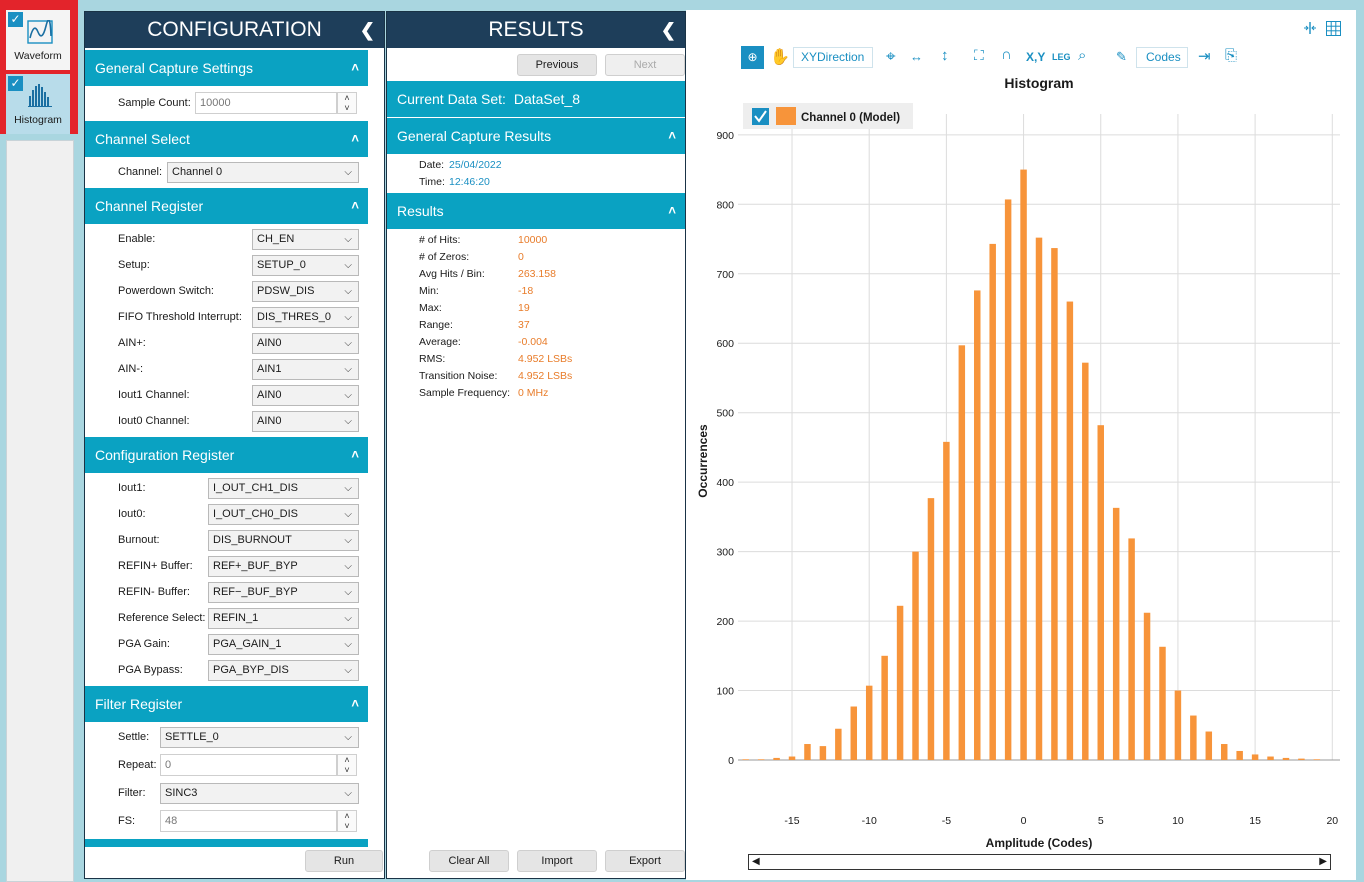  I want to click on split-view-icon, so click(1310, 28).